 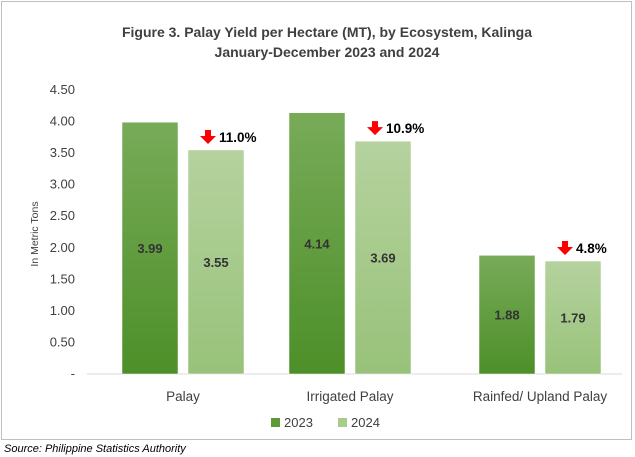 What do you see at coordinates (183, 396) in the screenshot?
I see `category-label: Palay` at bounding box center [183, 396].